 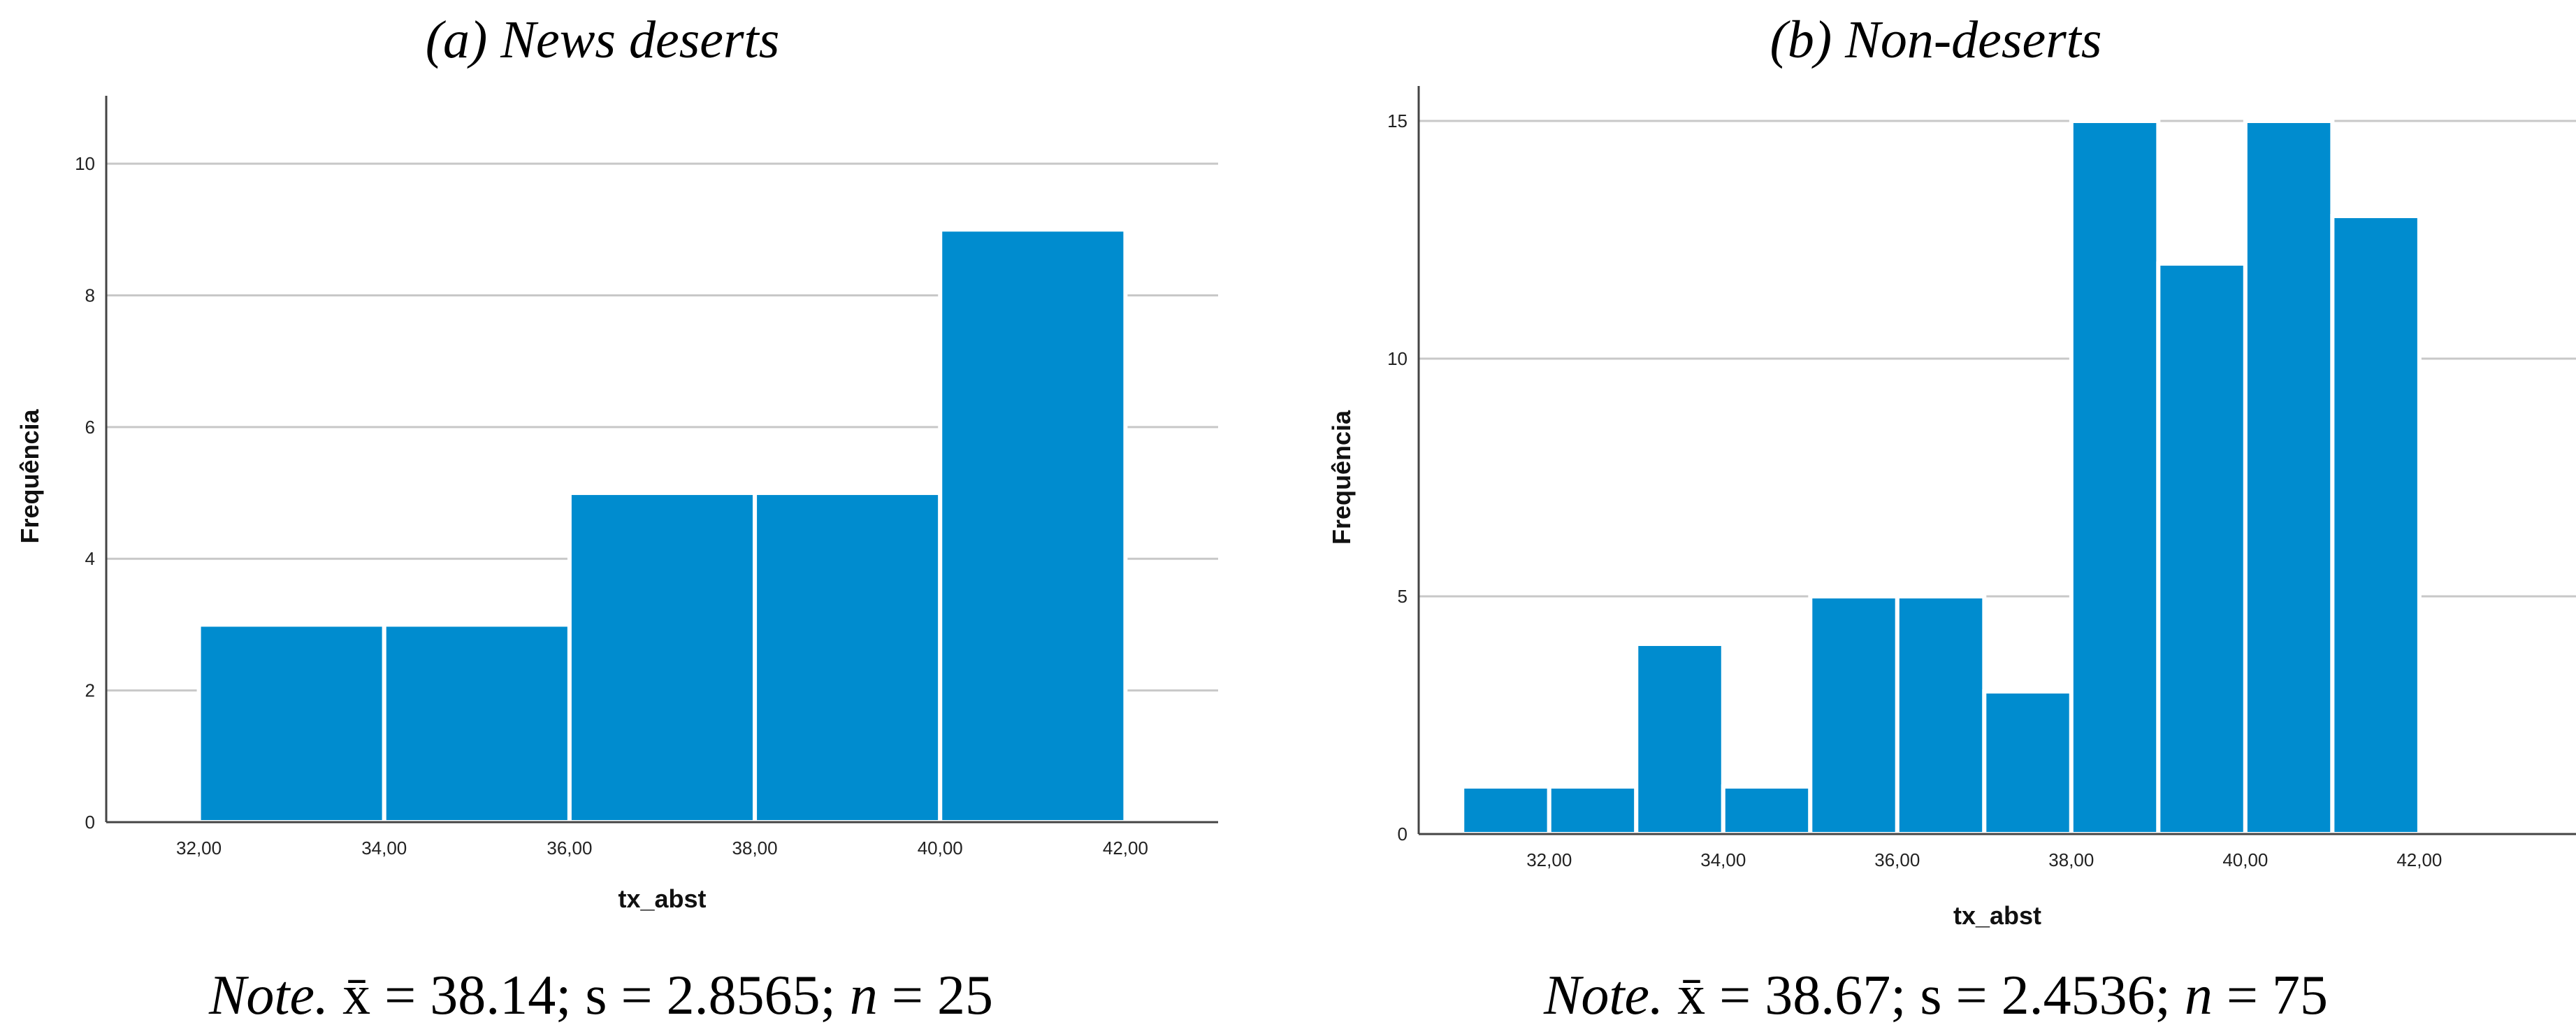 What do you see at coordinates (1403, 596) in the screenshot?
I see `panel-b-y-tick-label: 5` at bounding box center [1403, 596].